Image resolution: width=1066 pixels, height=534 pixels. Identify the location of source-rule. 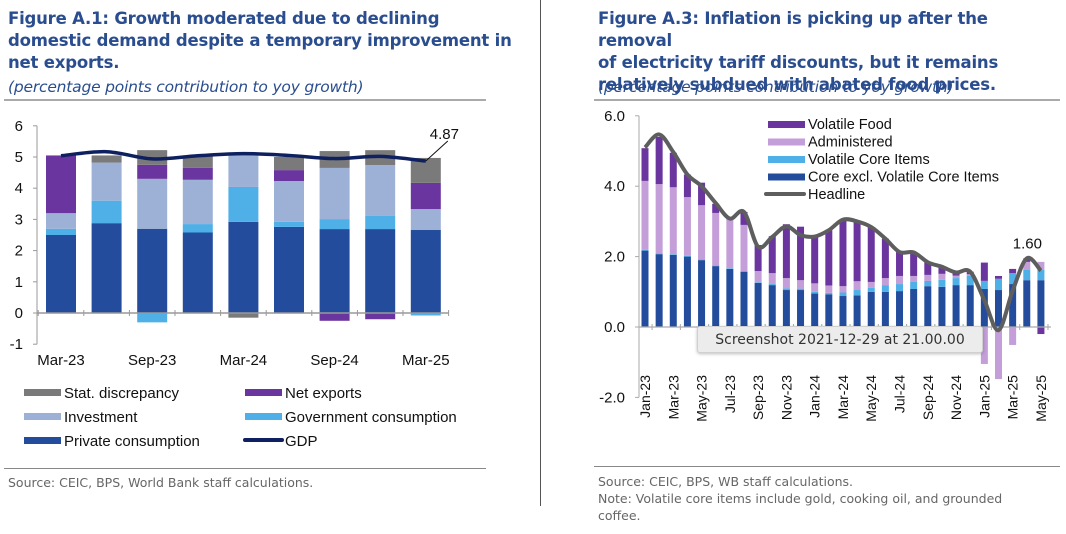
(827, 466).